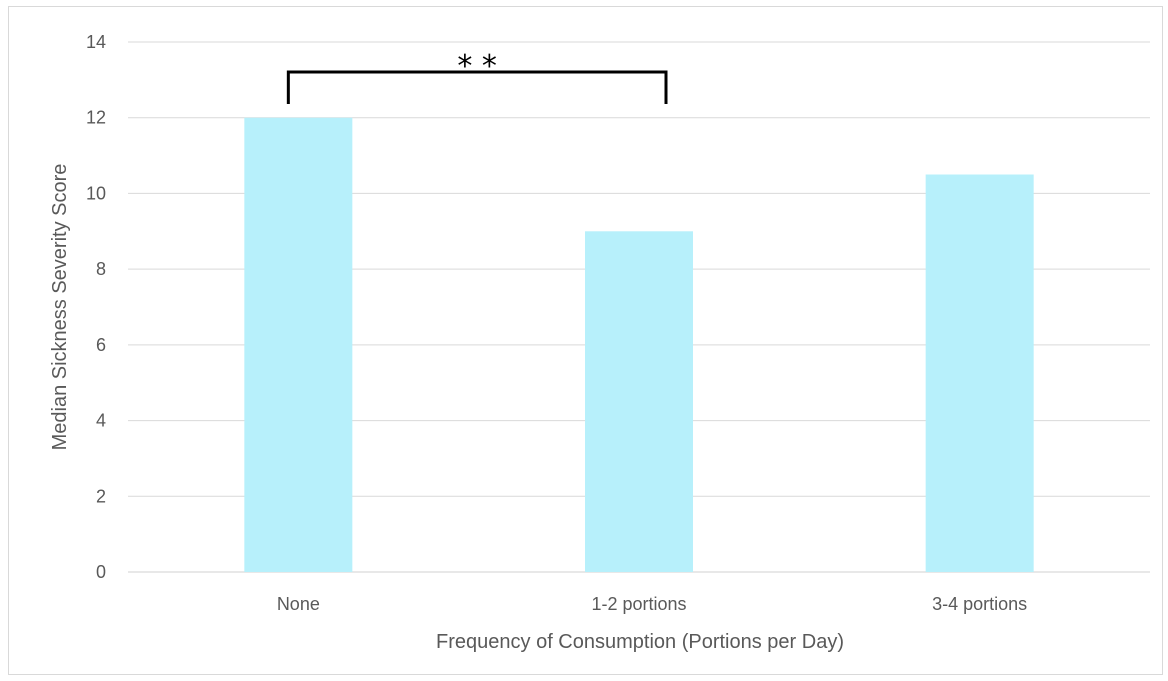  I want to click on x-tick-label: 1-2 portions, so click(638, 604).